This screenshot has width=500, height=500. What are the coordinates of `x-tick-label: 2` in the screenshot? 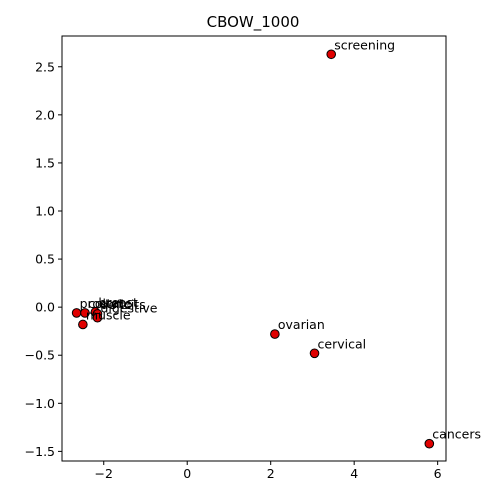 It's located at (271, 473).